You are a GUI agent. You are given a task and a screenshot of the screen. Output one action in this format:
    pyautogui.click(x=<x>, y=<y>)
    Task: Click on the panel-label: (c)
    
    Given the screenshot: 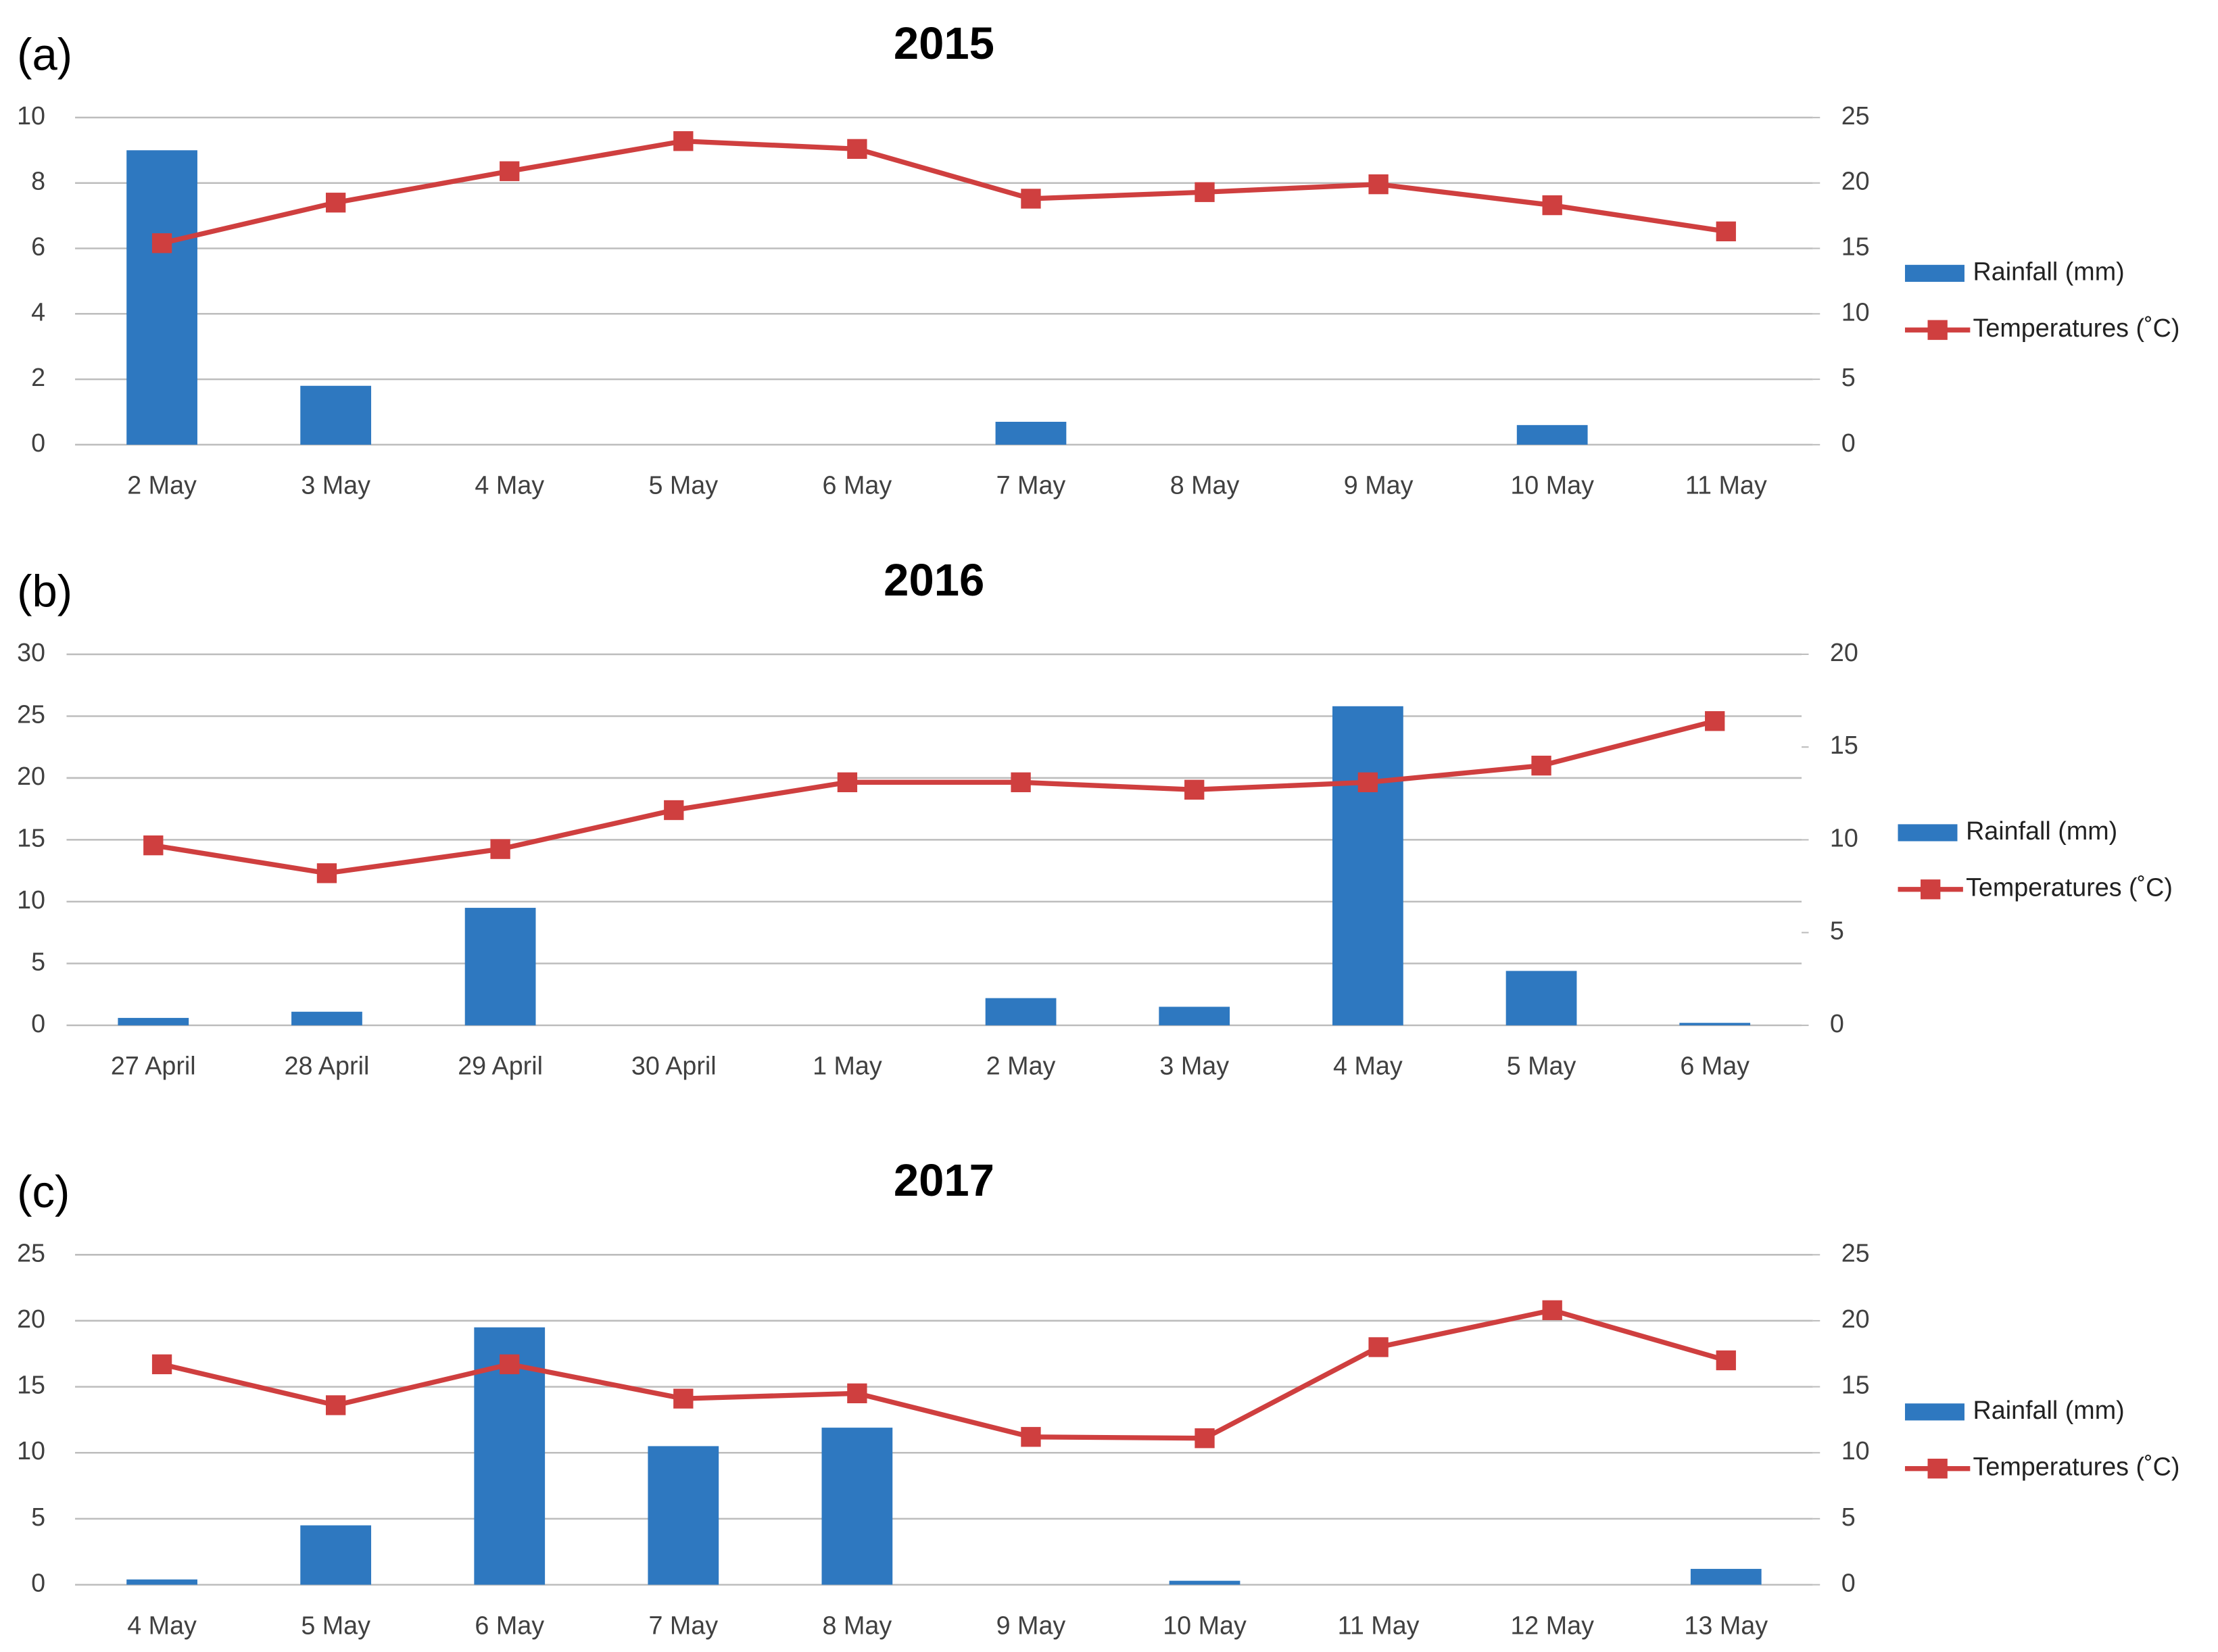 What is the action you would take?
    pyautogui.click(x=44, y=1192)
    